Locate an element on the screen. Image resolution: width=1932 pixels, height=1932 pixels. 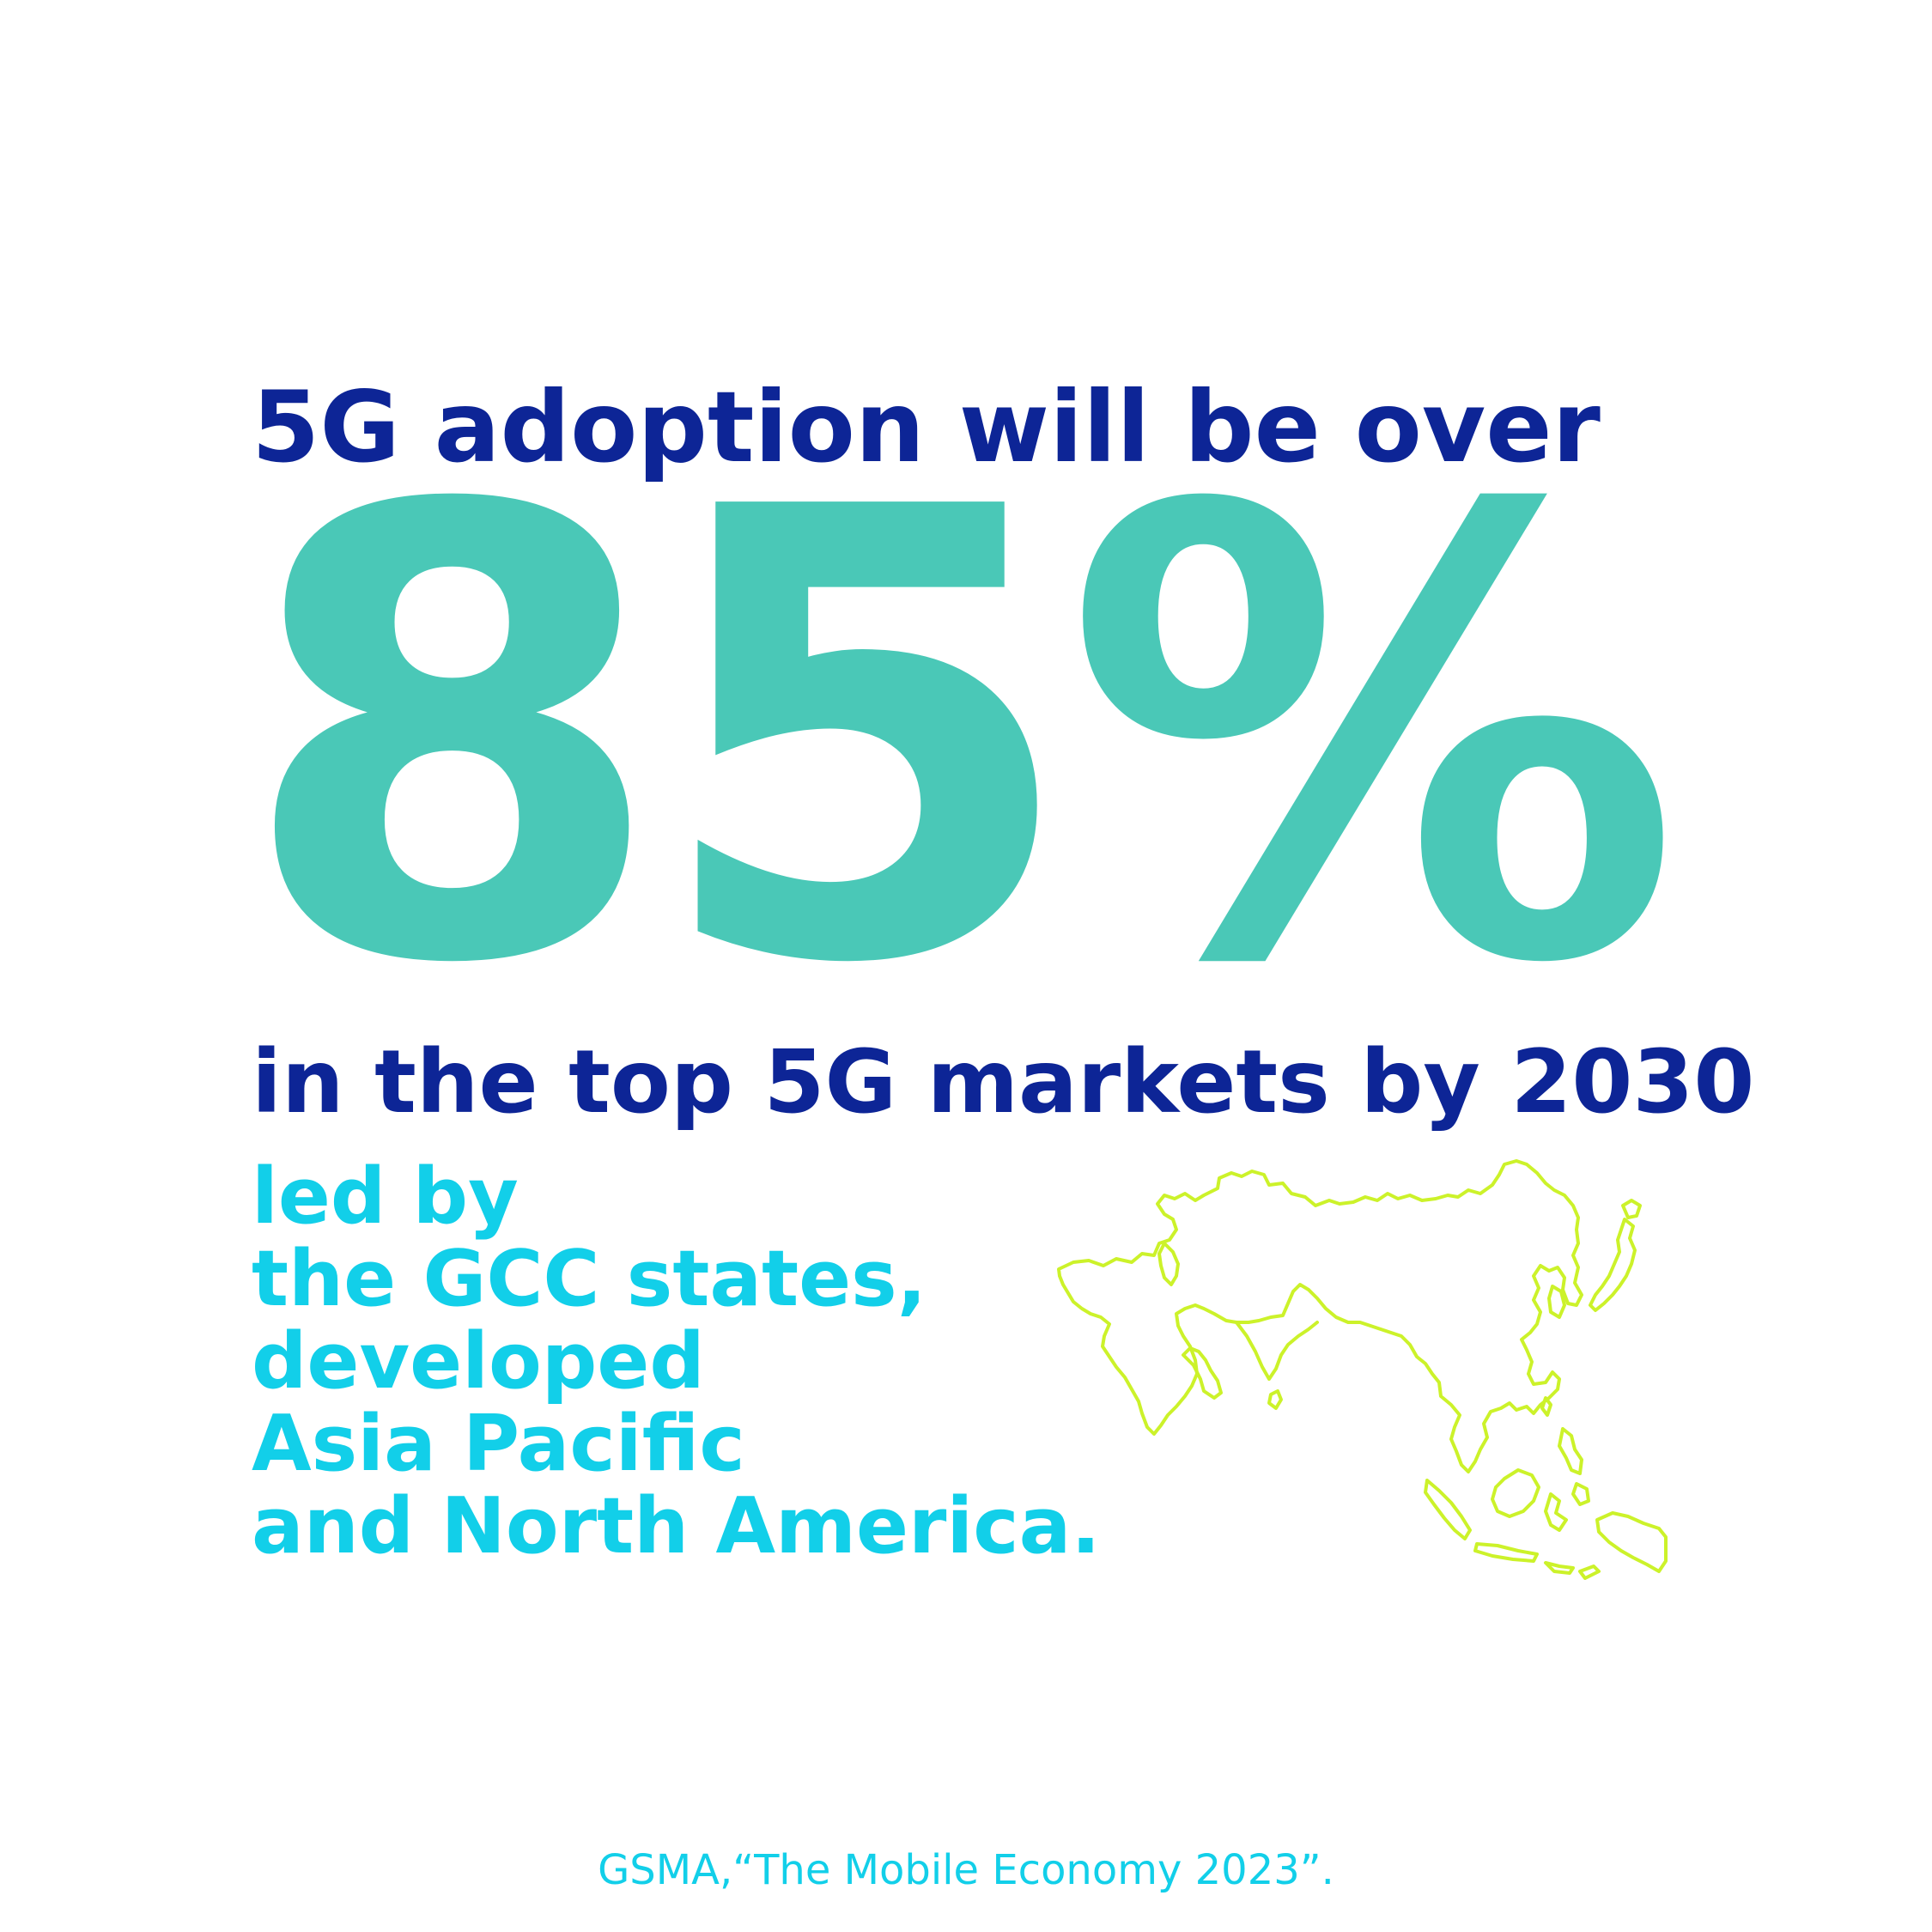
headline: 5G adoption will be over is located at coordinates (926, 427).